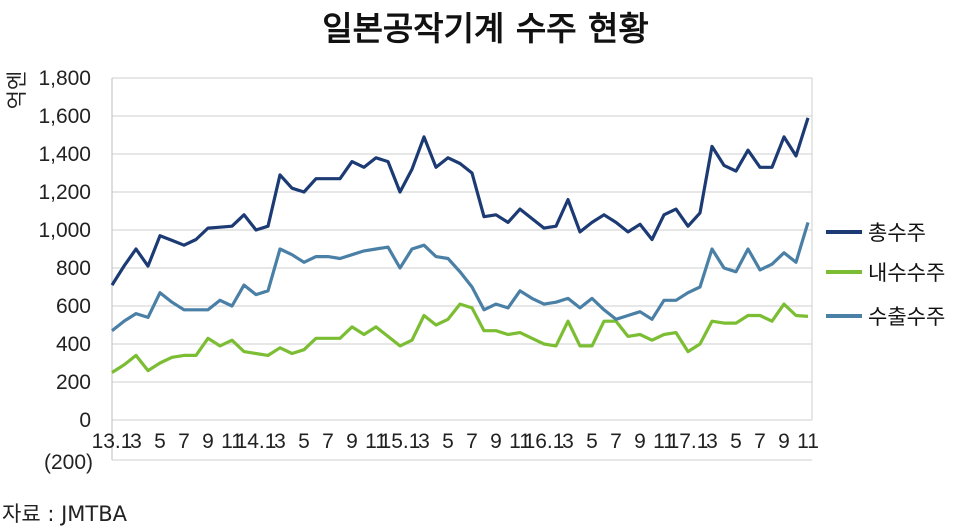 The image size is (971, 528). I want to click on legend-label-export: 수출수주, so click(906, 317).